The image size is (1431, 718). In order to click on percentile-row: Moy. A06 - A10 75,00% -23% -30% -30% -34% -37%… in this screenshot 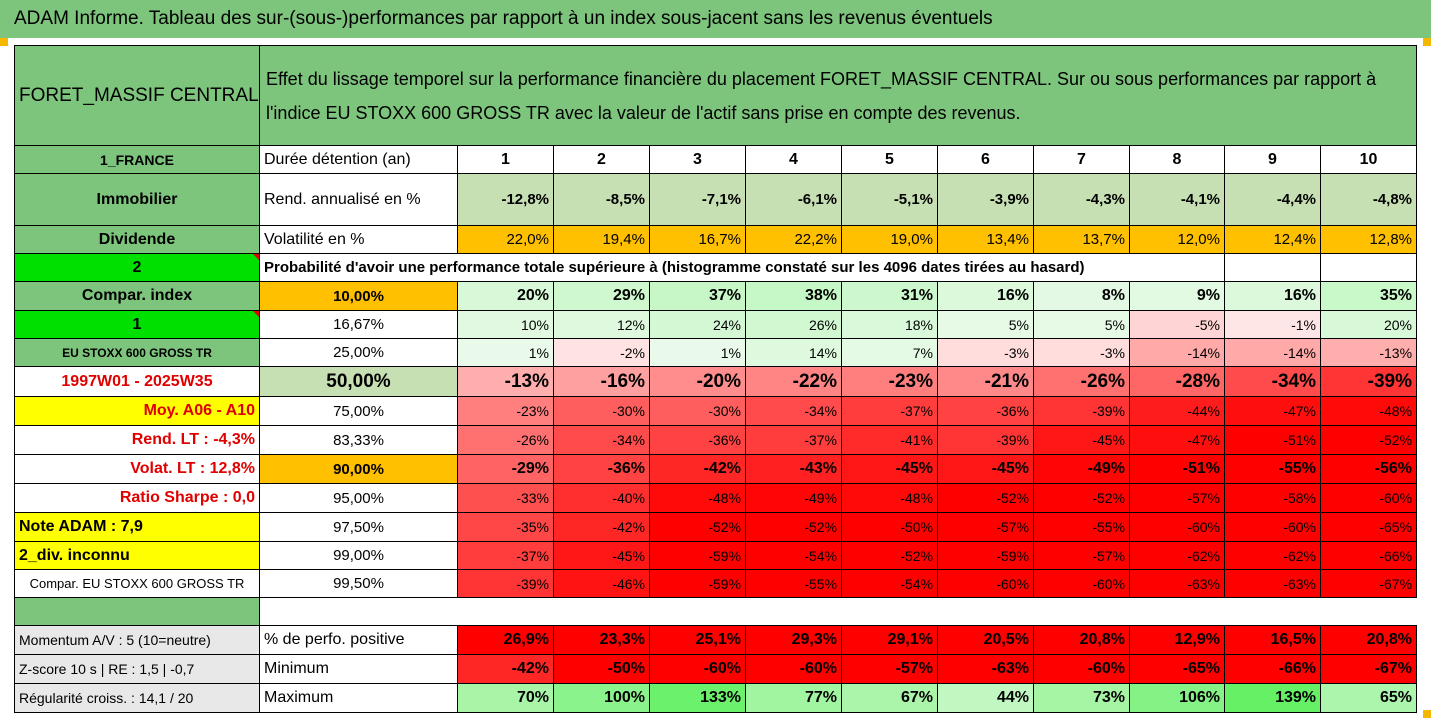, I will do `click(716, 411)`.